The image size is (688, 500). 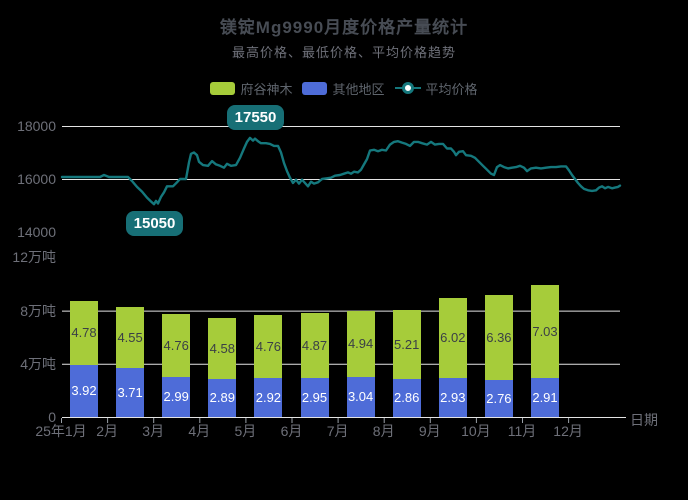 I want to click on bar-swatch-blue-icon, so click(x=315, y=88).